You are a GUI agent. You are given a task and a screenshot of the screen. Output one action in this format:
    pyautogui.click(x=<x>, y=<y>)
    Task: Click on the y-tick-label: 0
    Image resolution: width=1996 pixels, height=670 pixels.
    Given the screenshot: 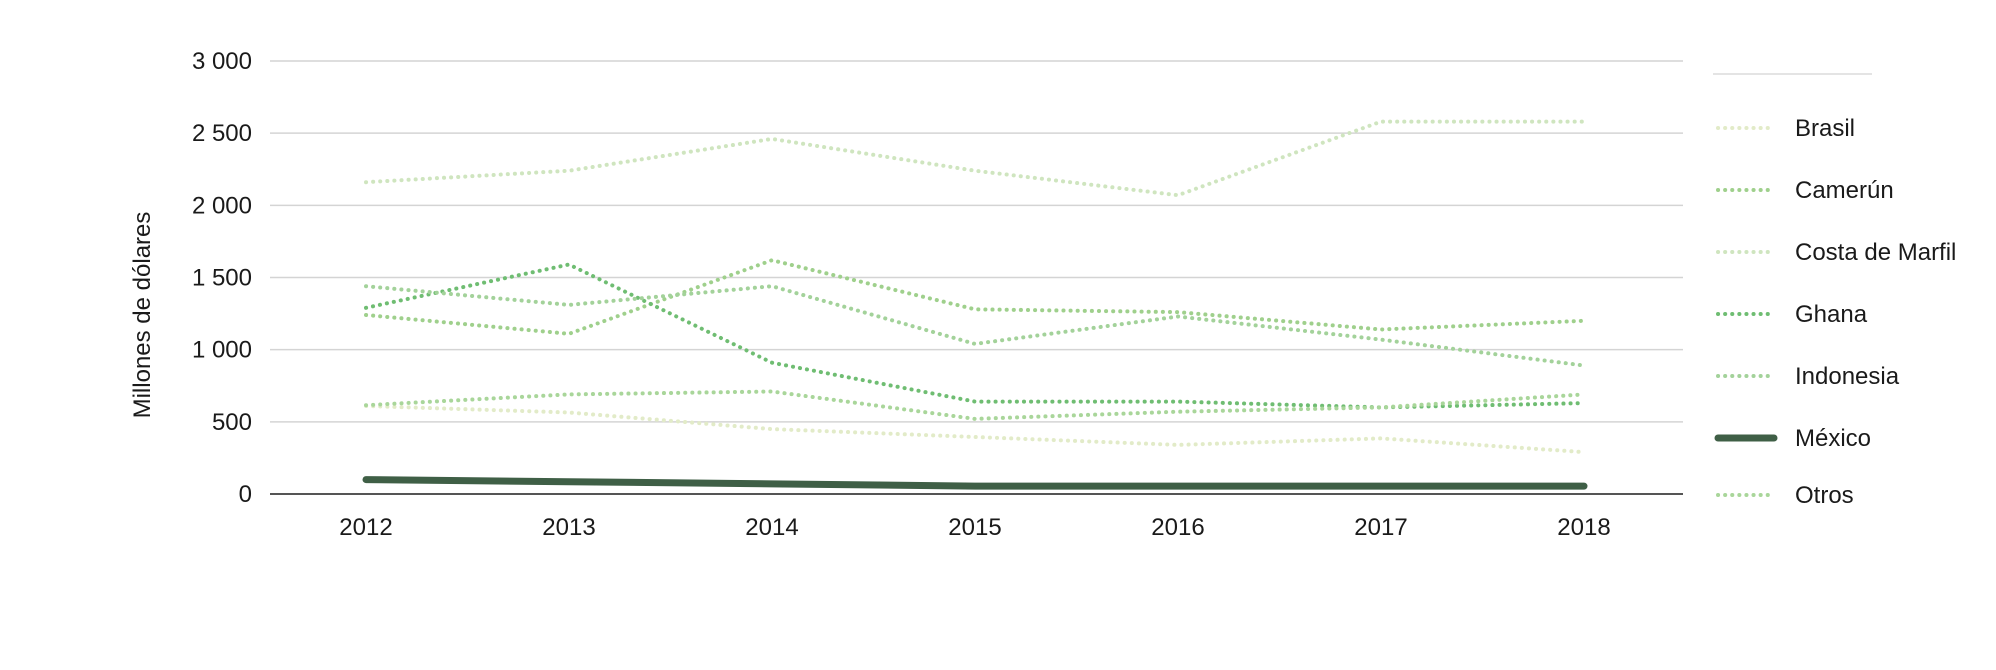 What is the action you would take?
    pyautogui.click(x=245, y=494)
    